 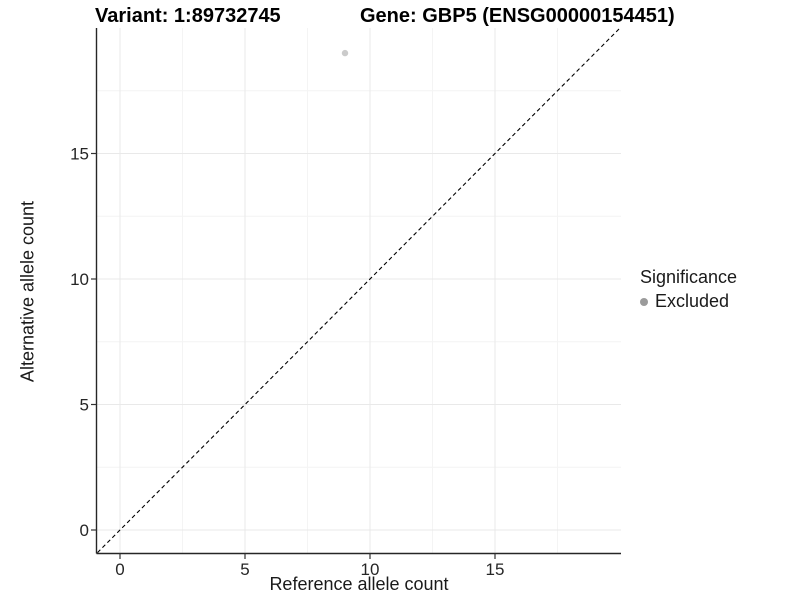 I want to click on plot-title-gene: Gene: GBP5 (ENSG00000154451), so click(x=517, y=16).